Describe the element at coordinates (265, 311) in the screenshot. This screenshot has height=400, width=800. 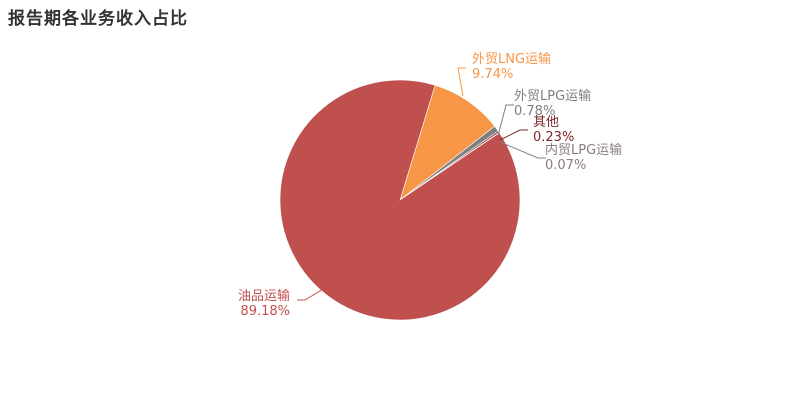
I see `pie-slice-value-label: 89.18%` at that location.